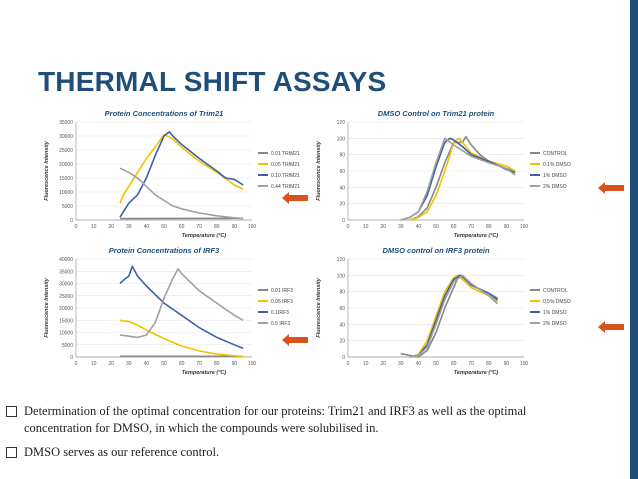  What do you see at coordinates (66, 260) in the screenshot?
I see `y-tick-label: 40000` at bounding box center [66, 260].